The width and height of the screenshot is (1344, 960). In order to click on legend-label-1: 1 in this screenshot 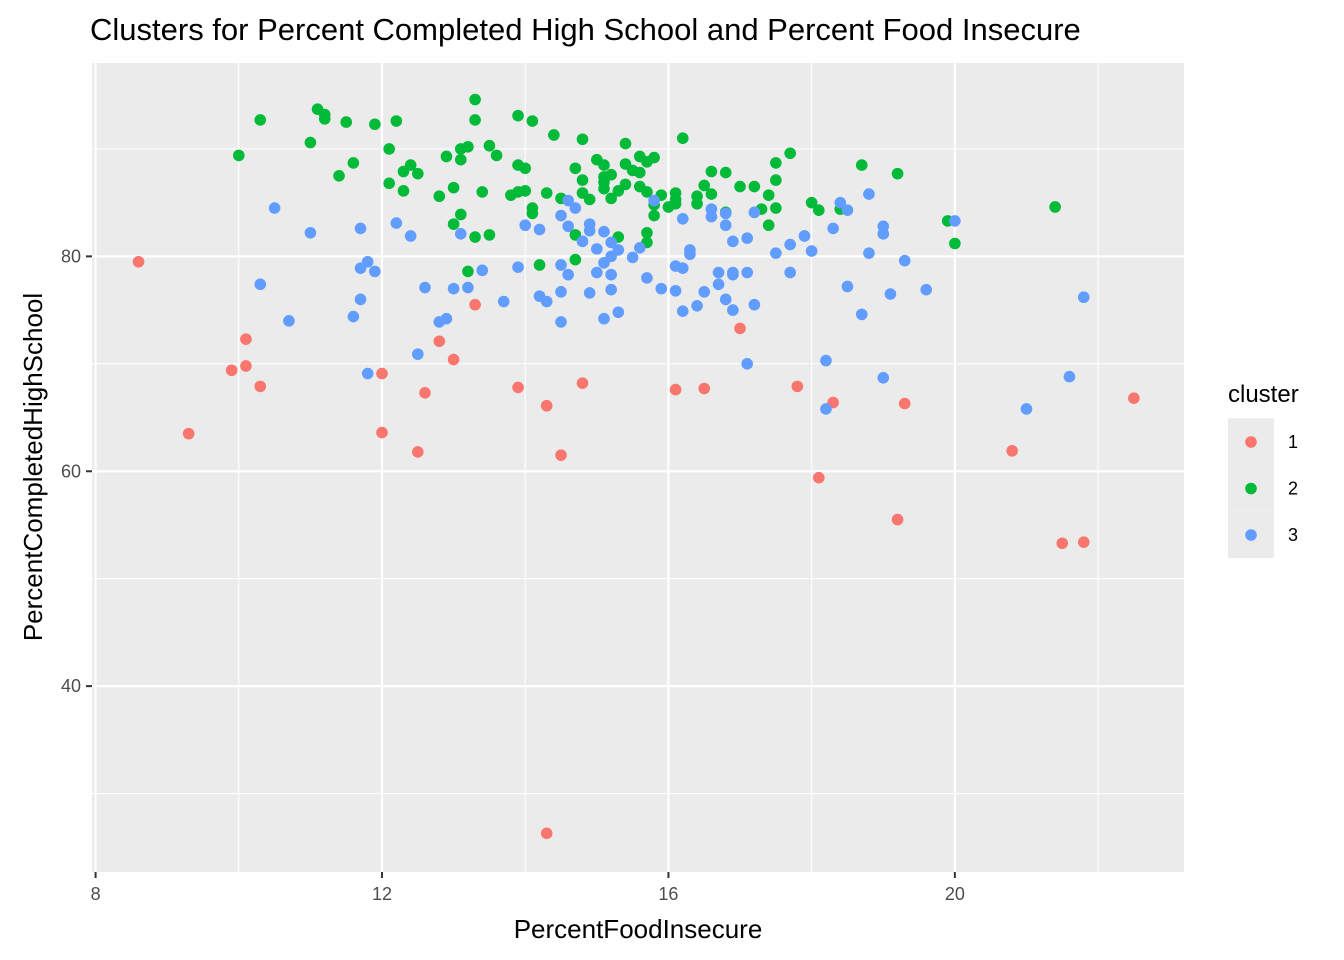, I will do `click(1293, 442)`.